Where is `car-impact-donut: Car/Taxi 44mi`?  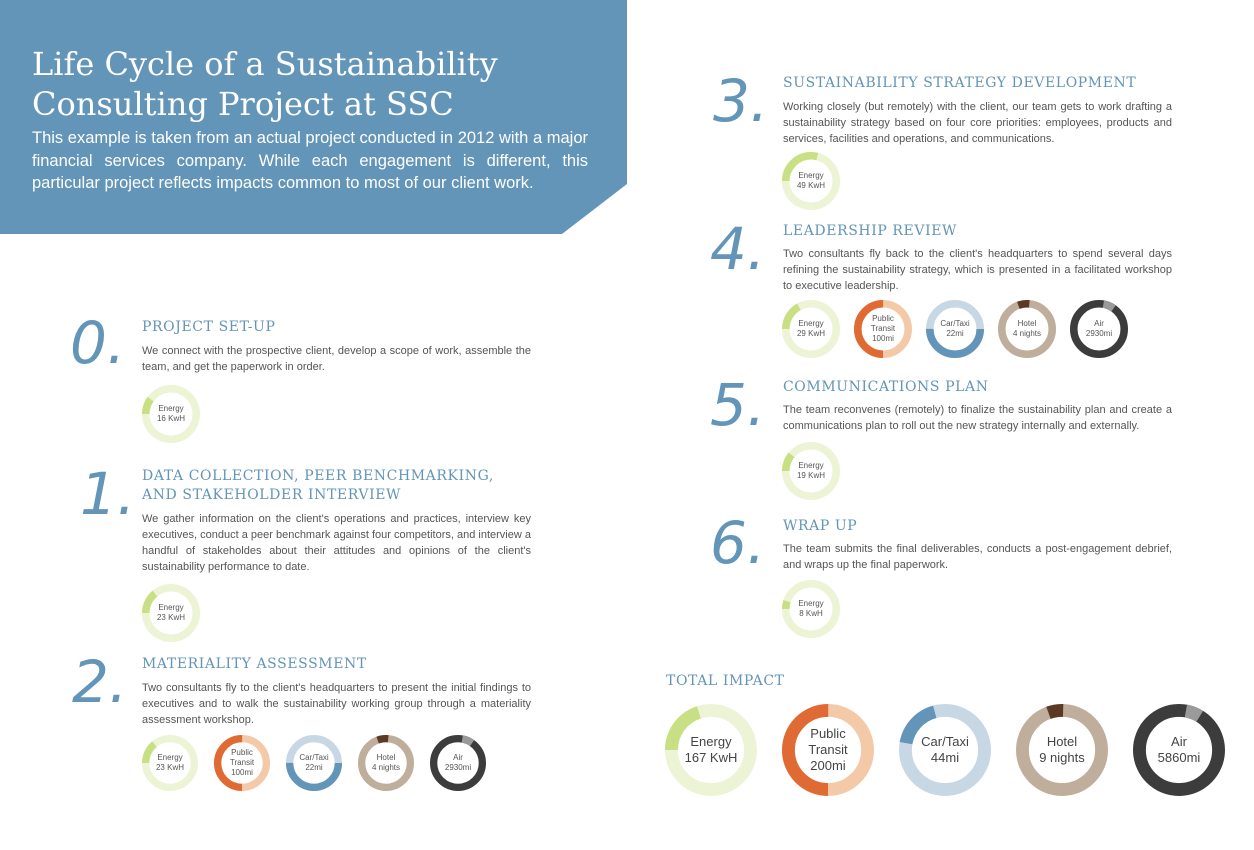
car-impact-donut: Car/Taxi 44mi is located at coordinates (945, 750).